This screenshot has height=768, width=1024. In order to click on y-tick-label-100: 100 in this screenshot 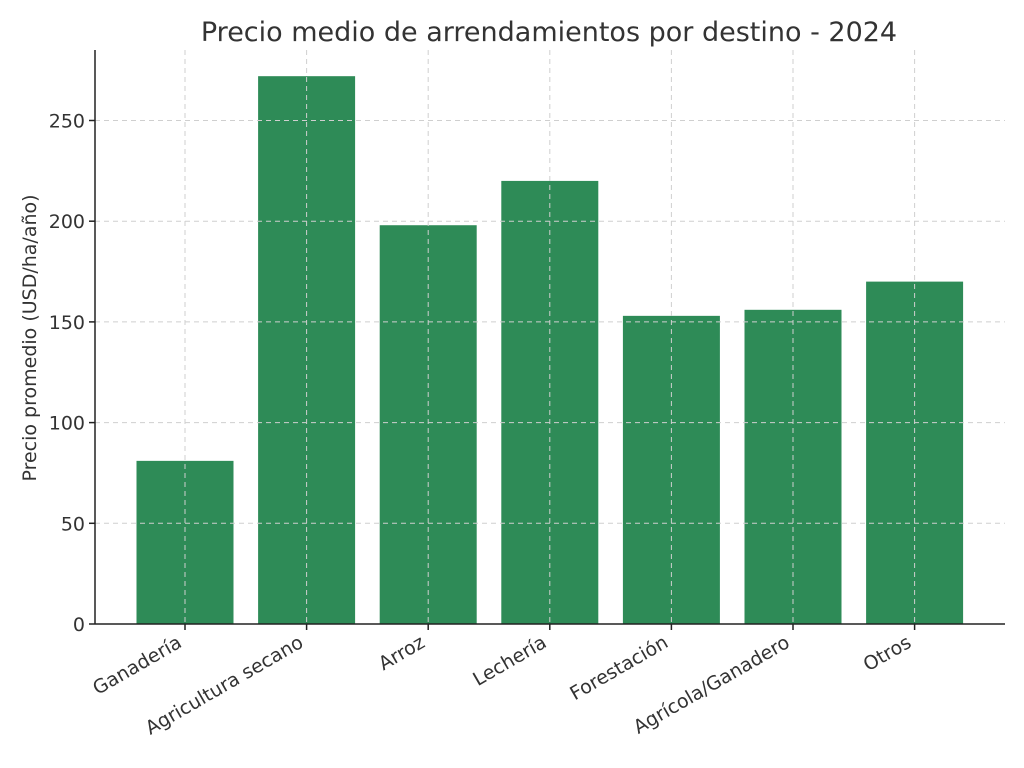, I will do `click(67, 424)`.